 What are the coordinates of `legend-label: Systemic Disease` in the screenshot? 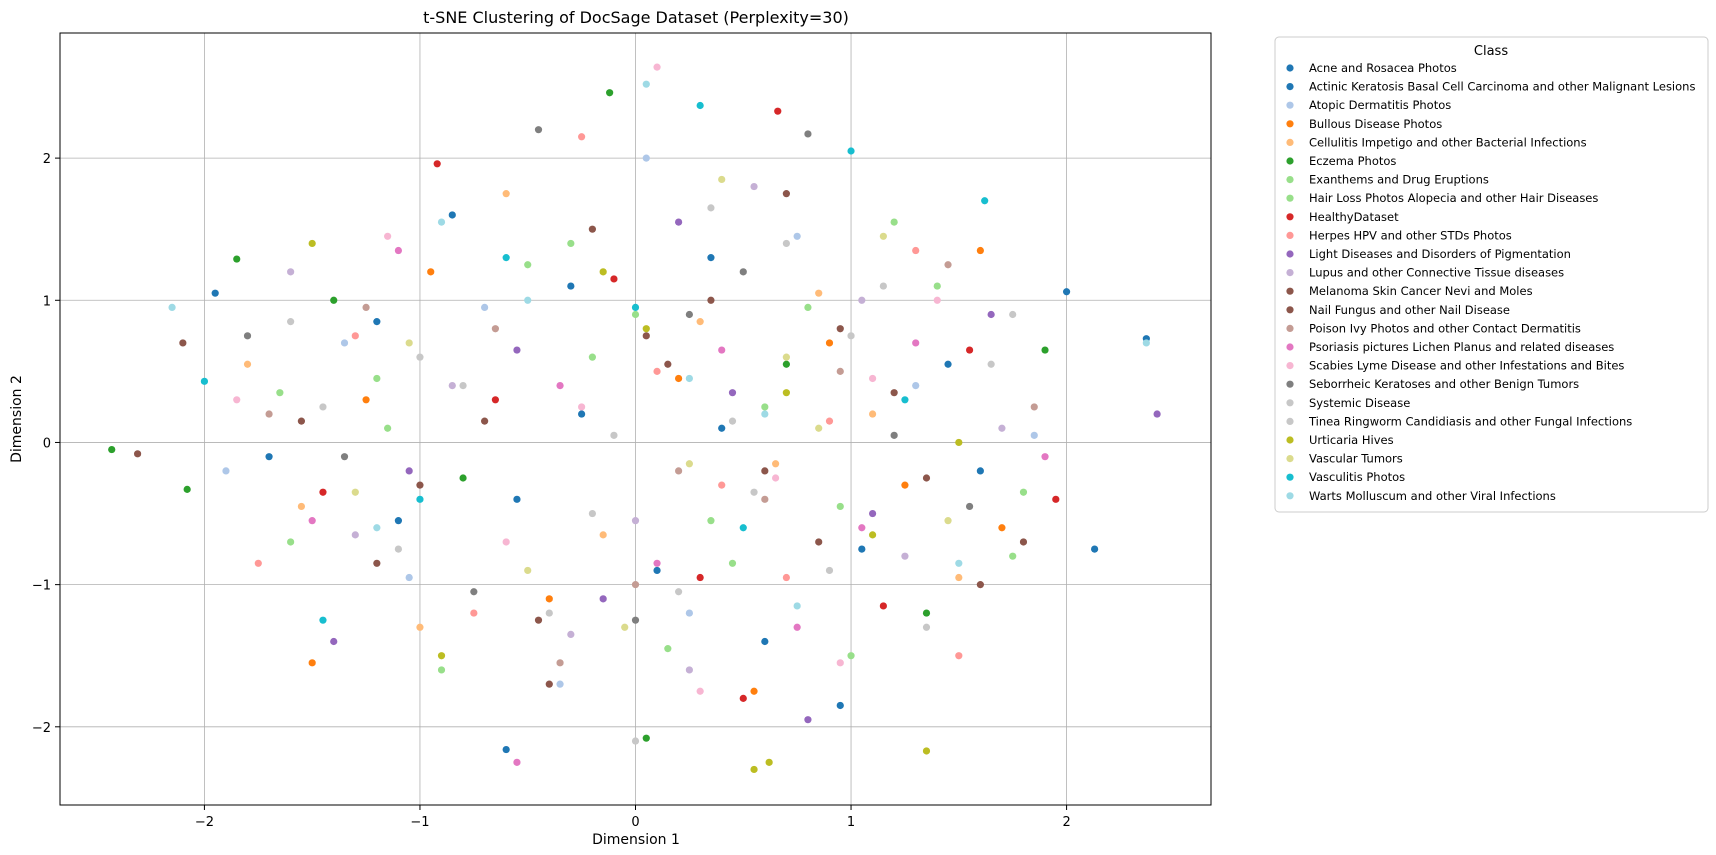 It's located at (1359, 403).